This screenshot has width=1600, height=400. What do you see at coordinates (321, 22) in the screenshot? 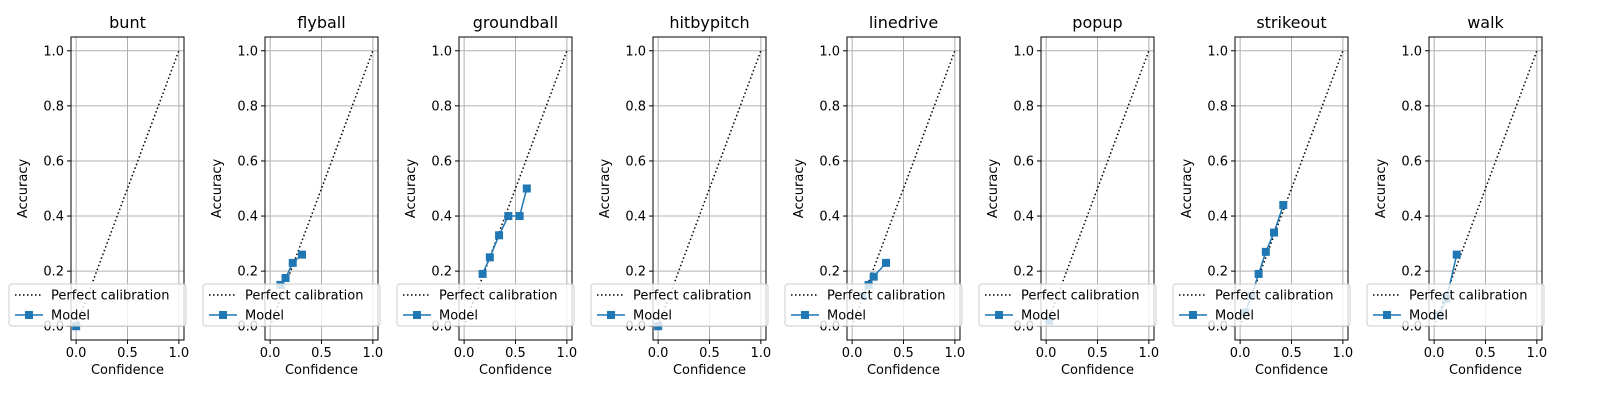
I see `subplot-title: flyball` at bounding box center [321, 22].